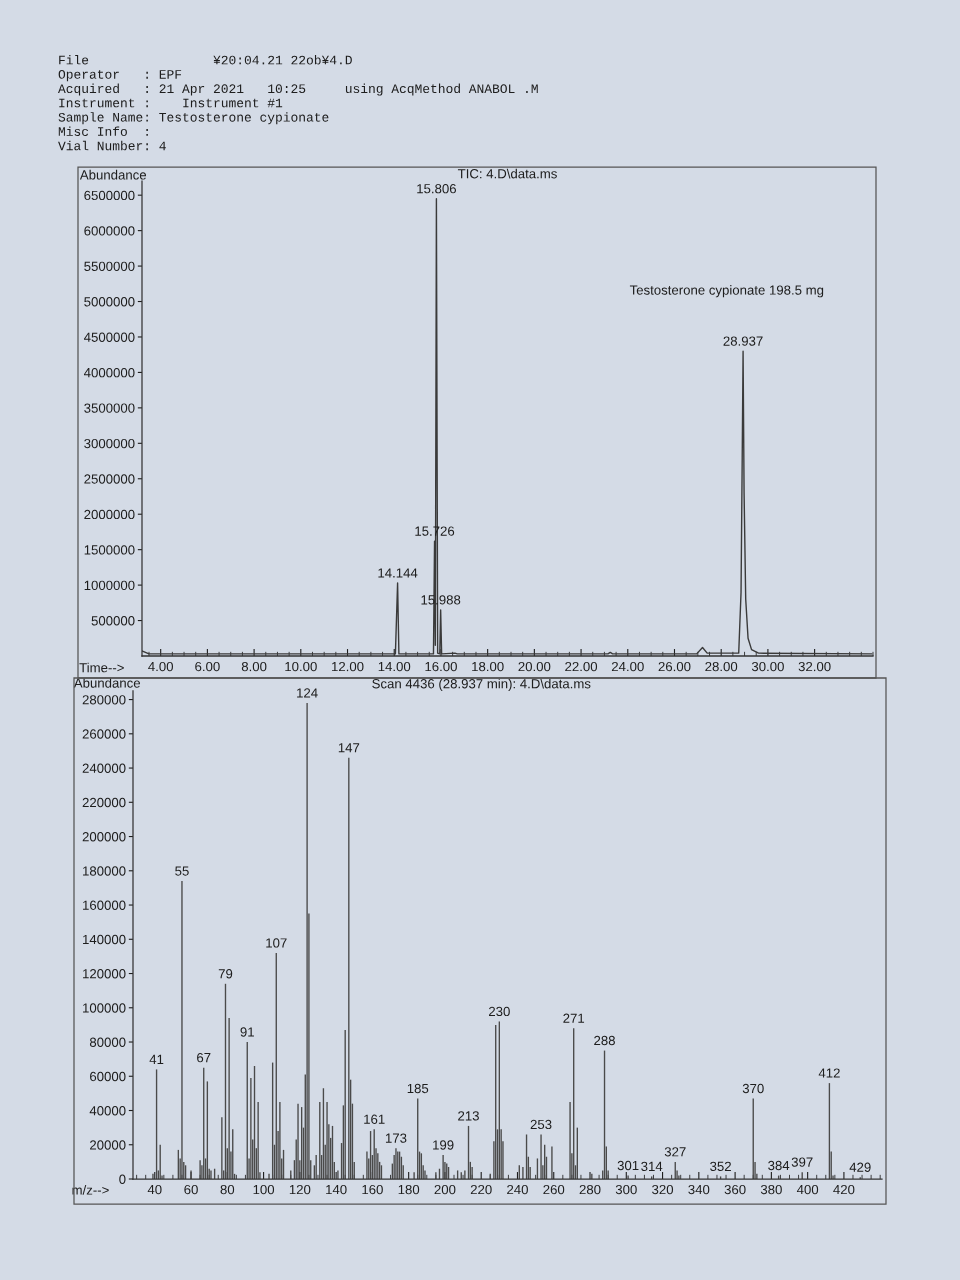 This screenshot has height=1280, width=960. Describe the element at coordinates (104, 837) in the screenshot. I see `y-tick-label: 200000` at that location.